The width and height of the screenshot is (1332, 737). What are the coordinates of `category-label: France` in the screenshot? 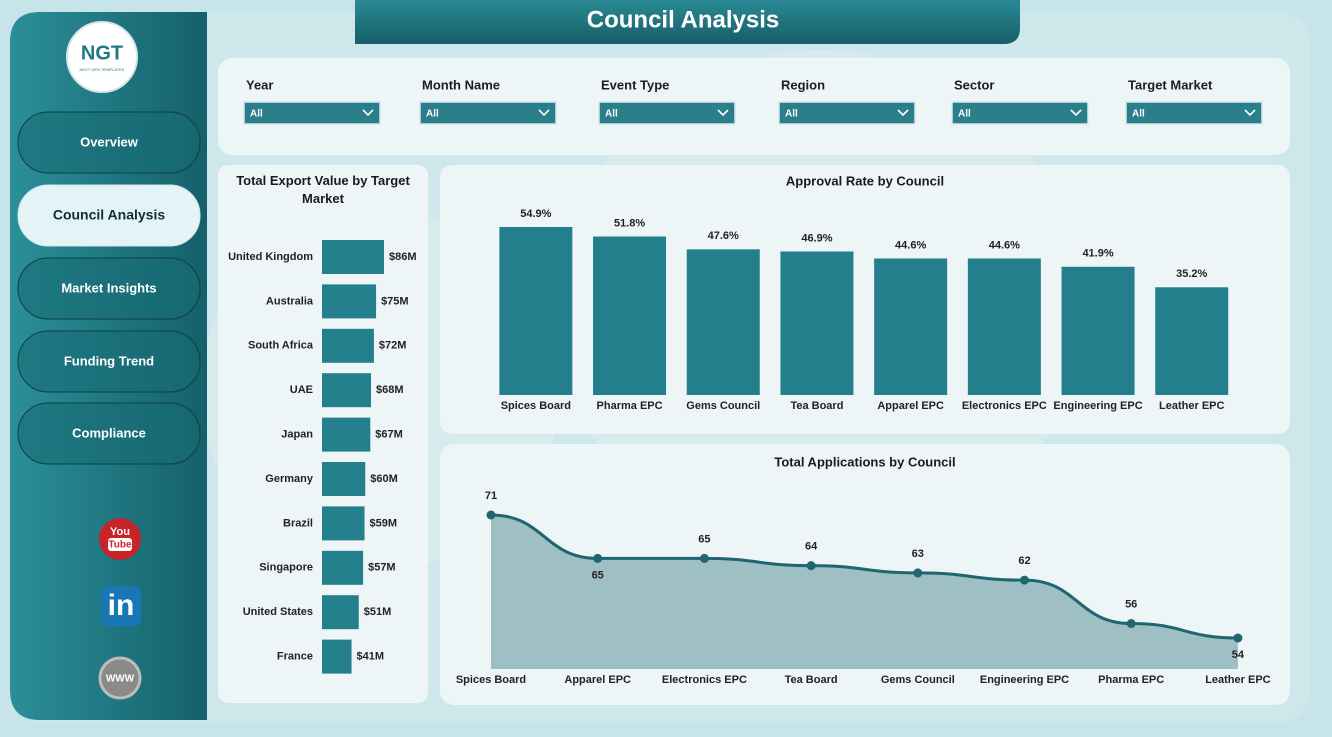 It's located at (295, 657).